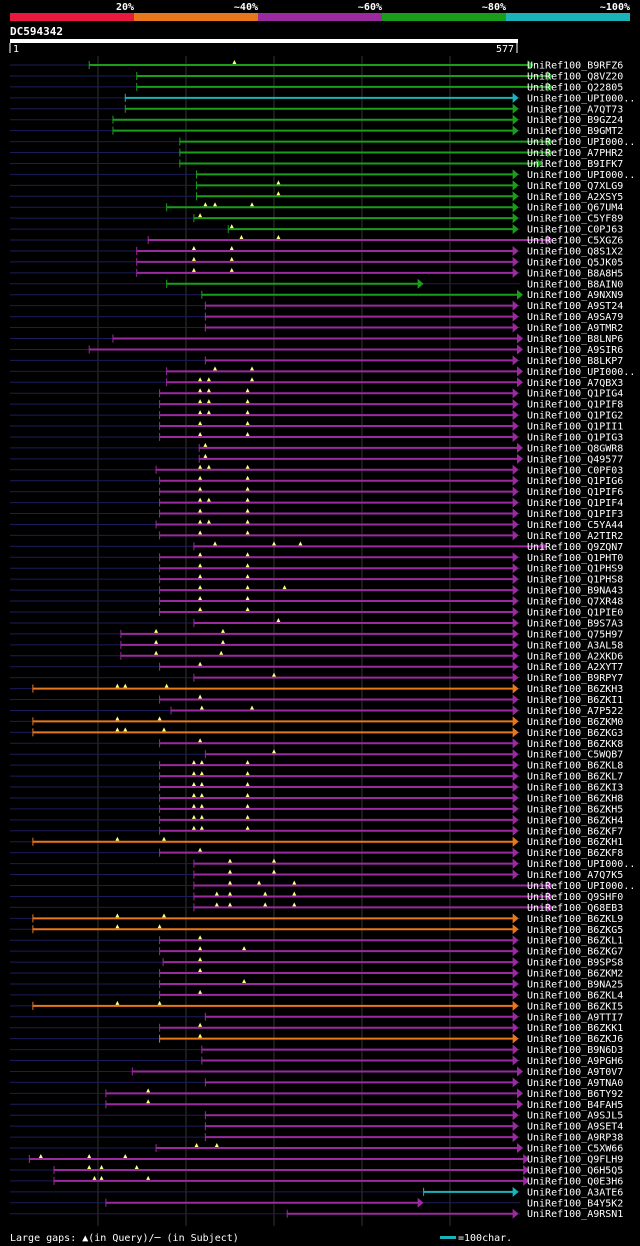 The height and width of the screenshot is (1246, 640). Describe the element at coordinates (575, 284) in the screenshot. I see `hit-label: UniRef100_B8AIN0` at that location.